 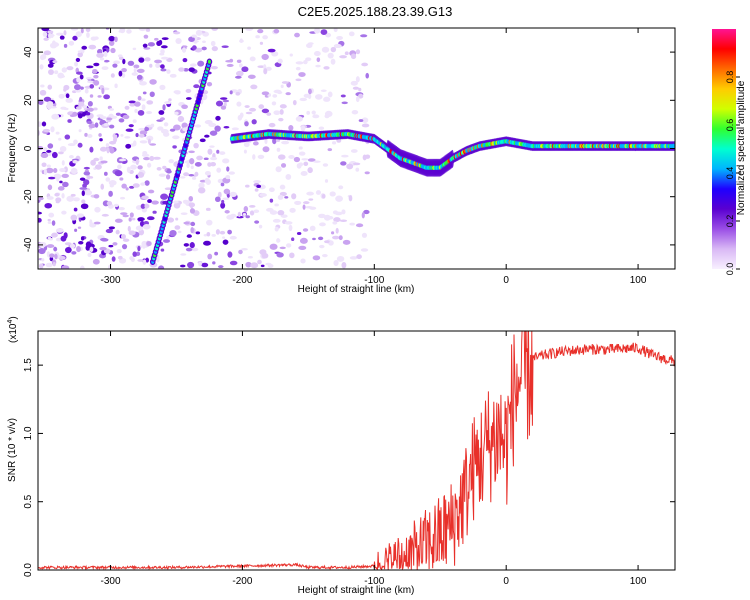 I want to click on spectrogram-x-label: Height of straight line (km), so click(x=356, y=289).